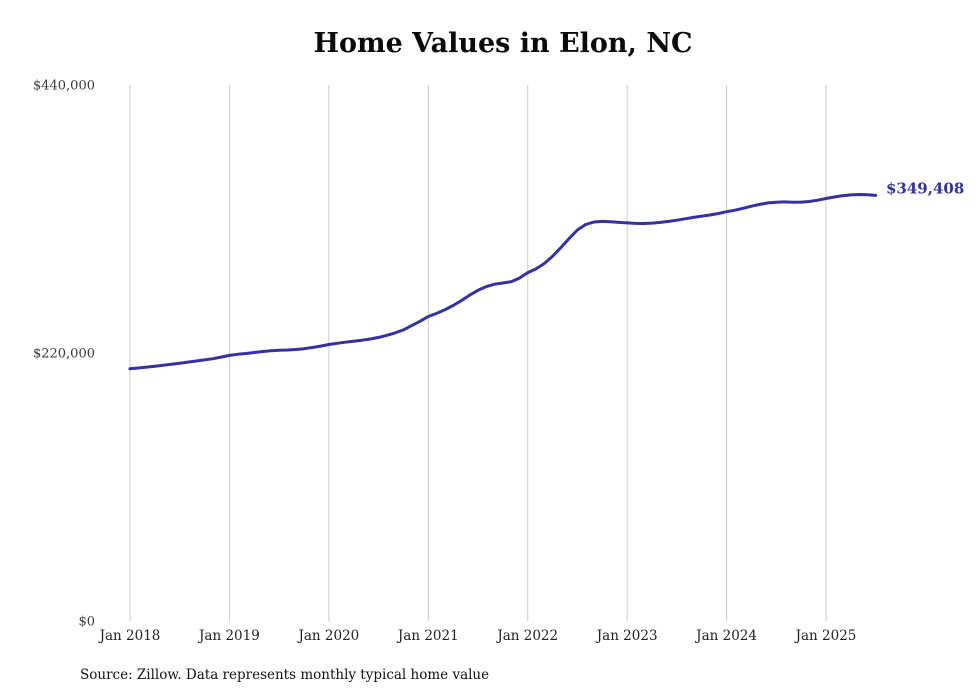 The height and width of the screenshot is (699, 980). What do you see at coordinates (86, 622) in the screenshot?
I see `y-tick-label: $0` at bounding box center [86, 622].